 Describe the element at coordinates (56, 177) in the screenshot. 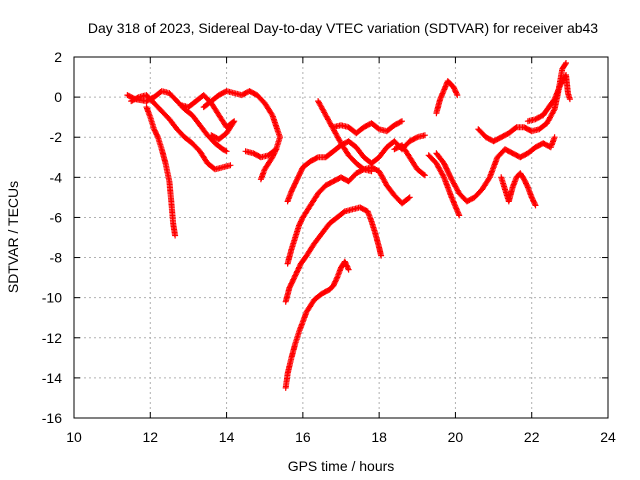

I see `y-tick-label: -4` at that location.